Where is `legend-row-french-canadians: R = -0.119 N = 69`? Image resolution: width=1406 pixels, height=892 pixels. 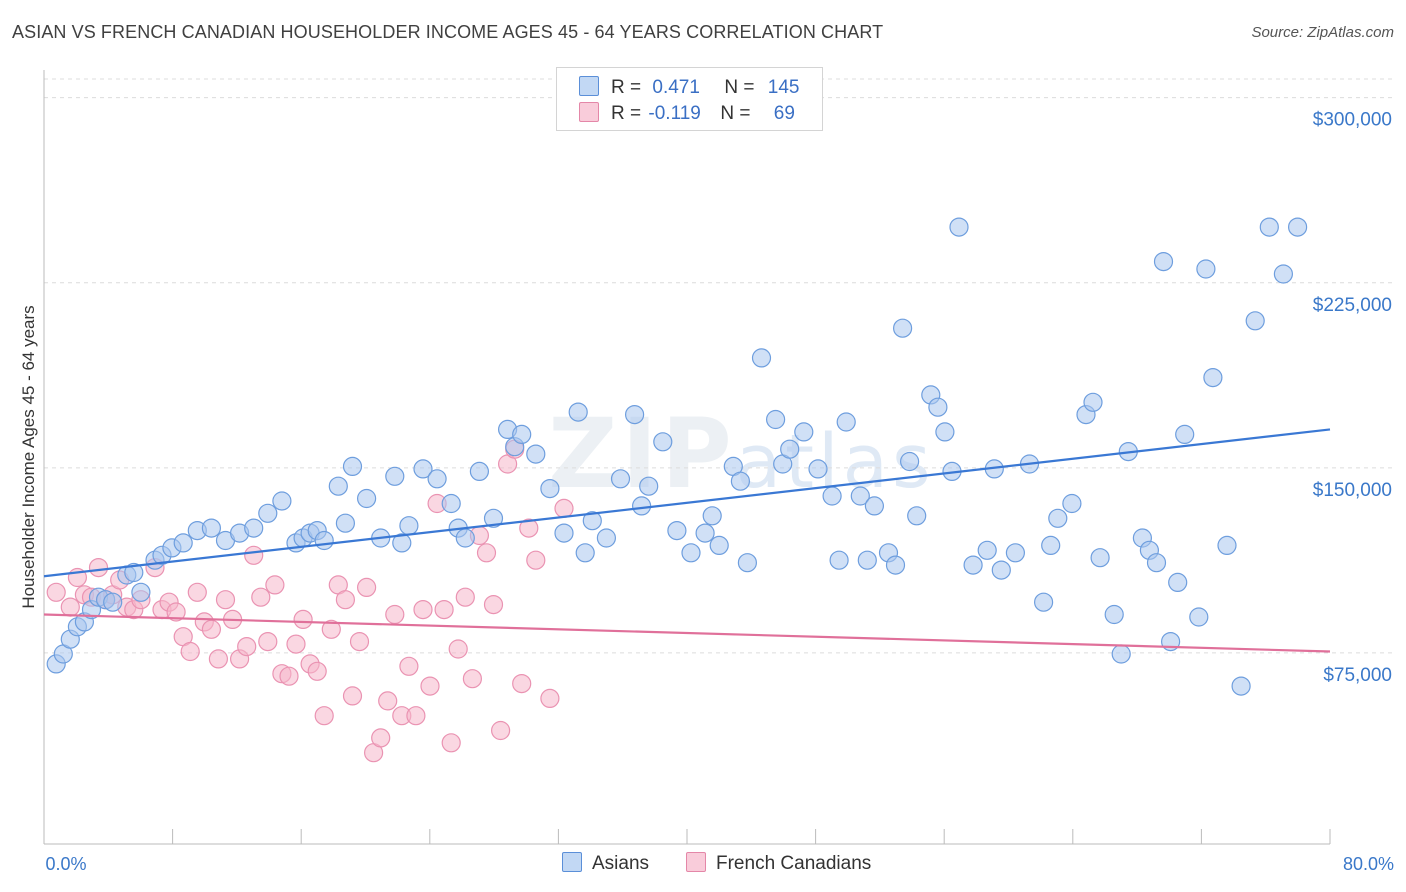
legend-row-french-canadians: R = -0.119 N = 69 is located at coordinates (687, 115).